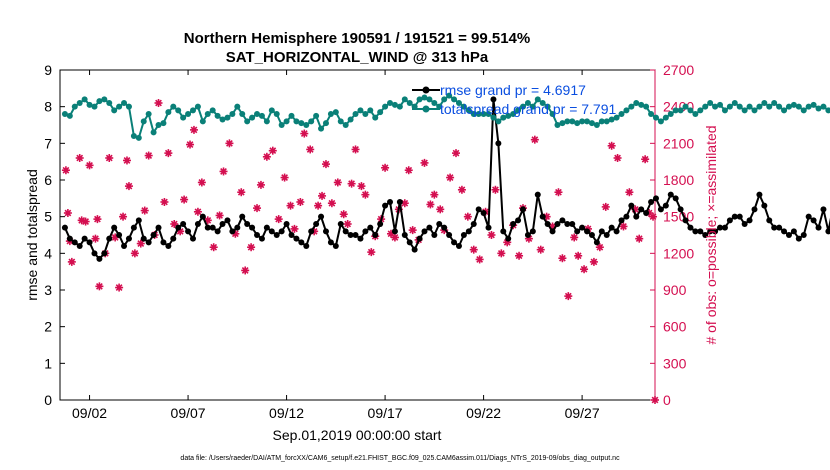  I want to click on y-right-tick-label: 2400, so click(678, 107).